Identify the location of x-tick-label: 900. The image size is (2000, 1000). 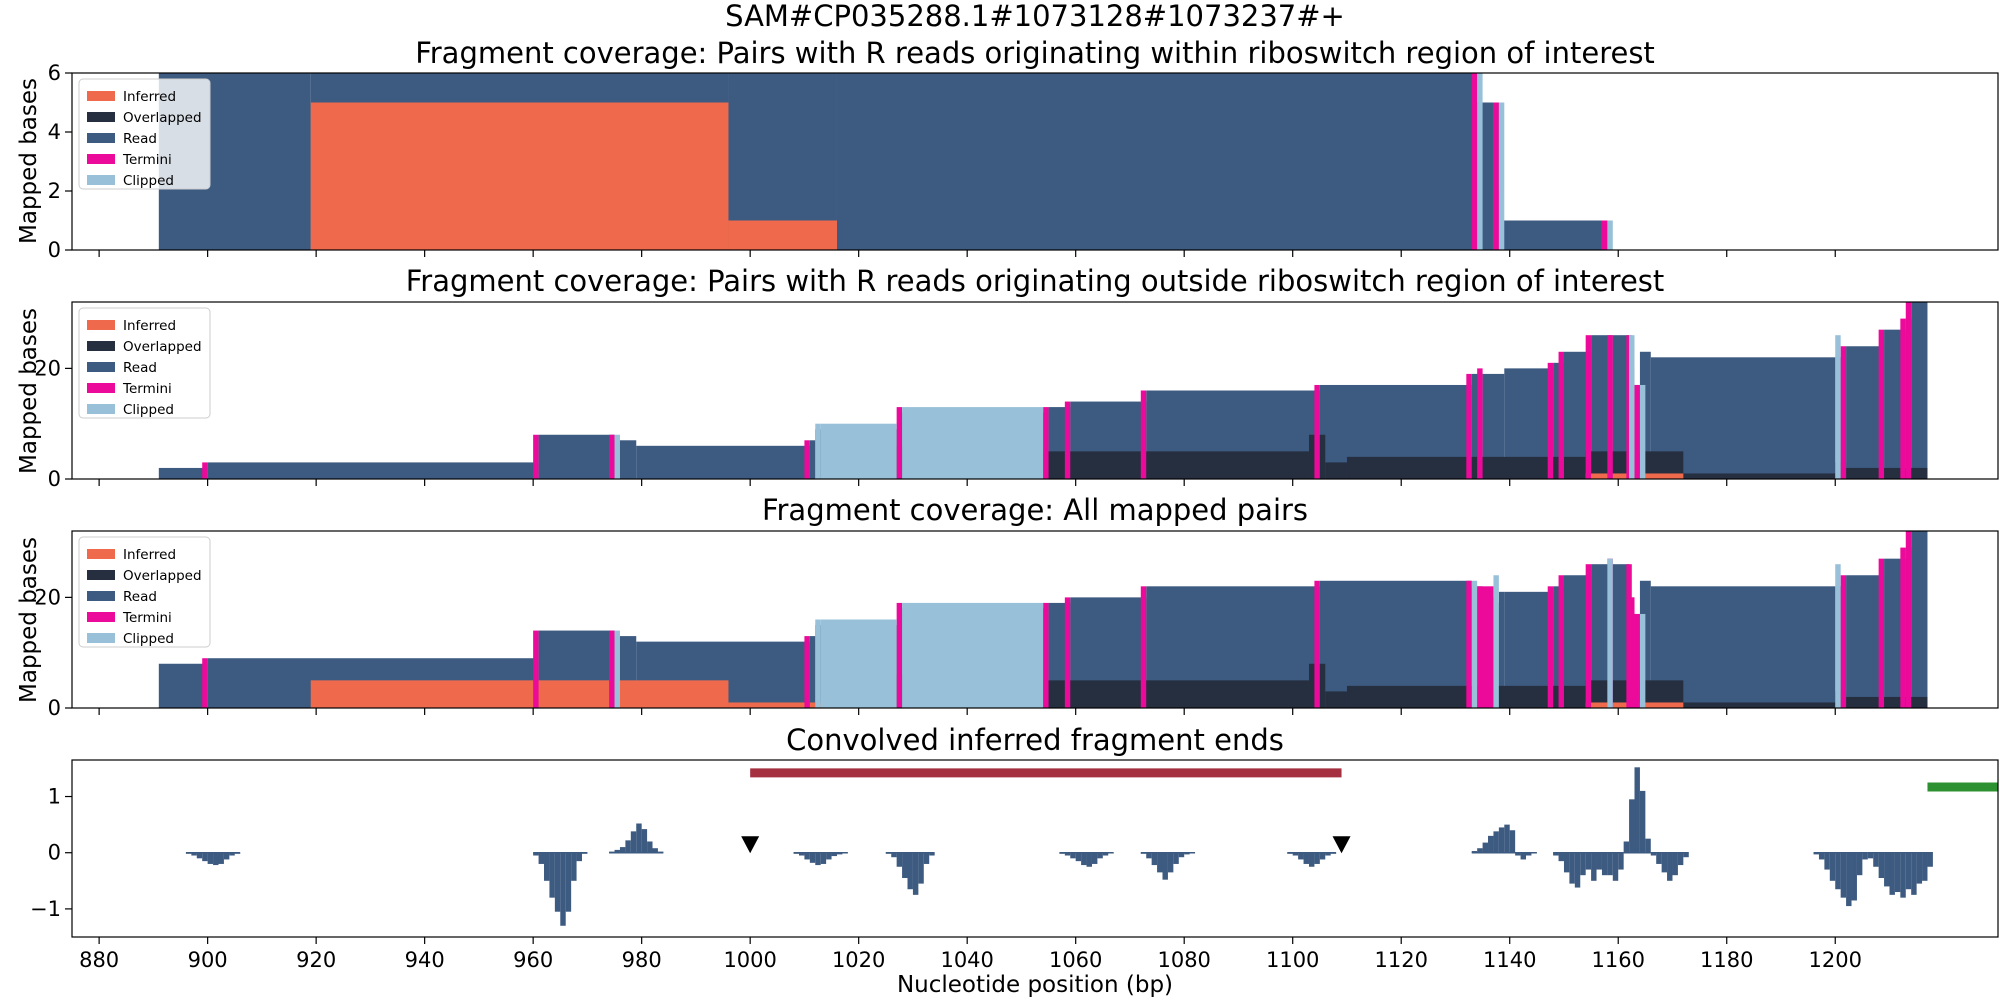
(208, 960).